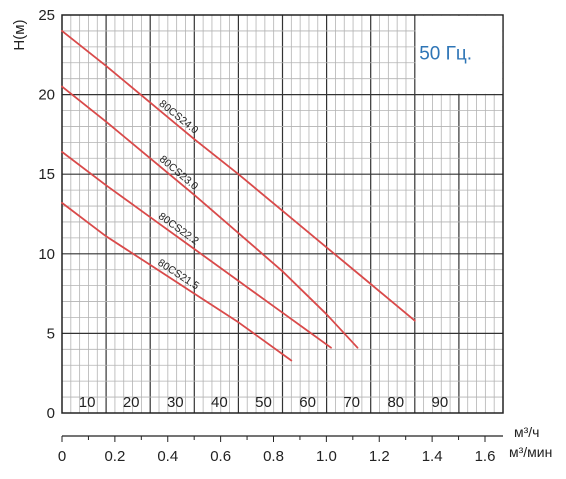  What do you see at coordinates (46, 15) in the screenshot?
I see `y-tick-label: 25` at bounding box center [46, 15].